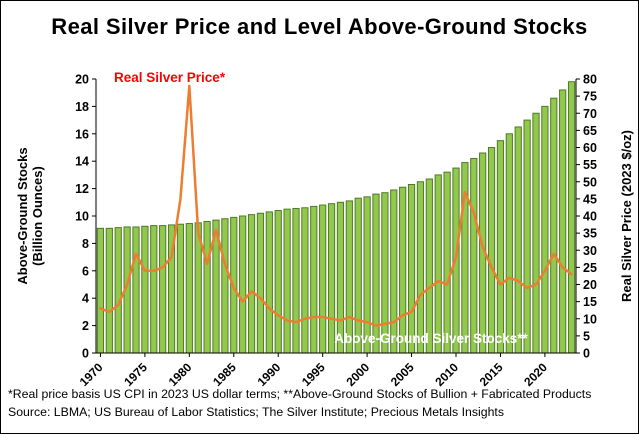 The width and height of the screenshot is (639, 434). Describe the element at coordinates (590, 234) in the screenshot. I see `right-axis-tick-label: 35` at that location.